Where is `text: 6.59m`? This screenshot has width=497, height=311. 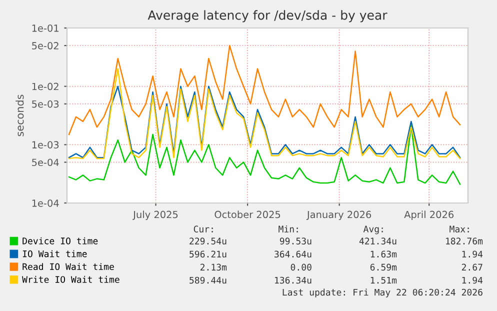 text: 6.59m is located at coordinates (383, 267).